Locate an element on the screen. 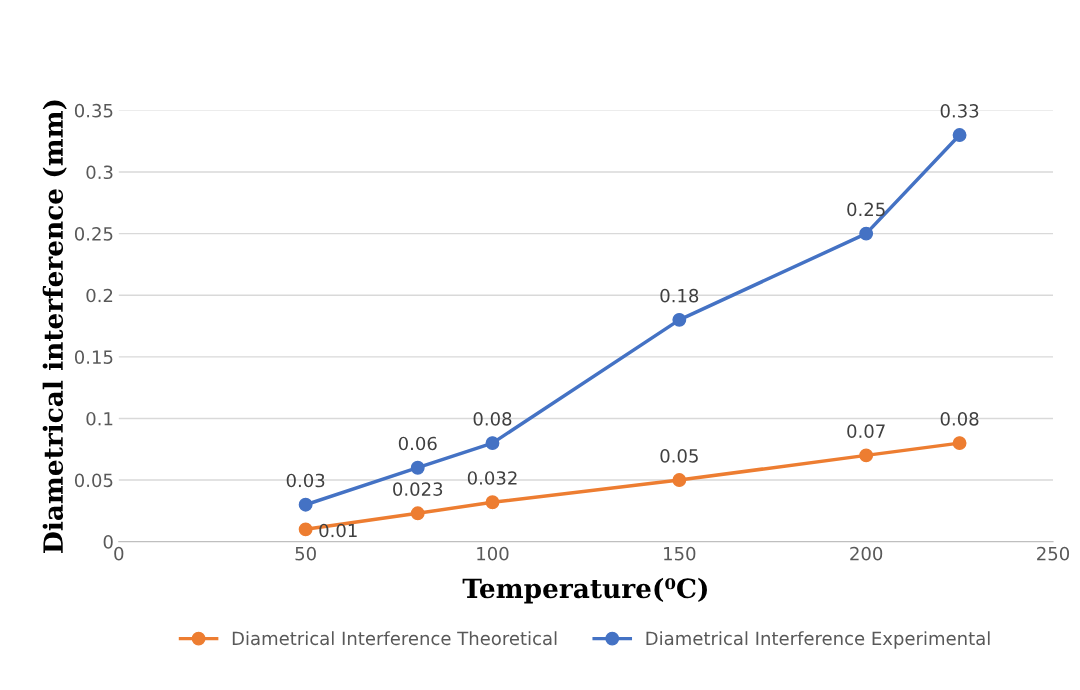  data-label: 0.03 is located at coordinates (305, 480).